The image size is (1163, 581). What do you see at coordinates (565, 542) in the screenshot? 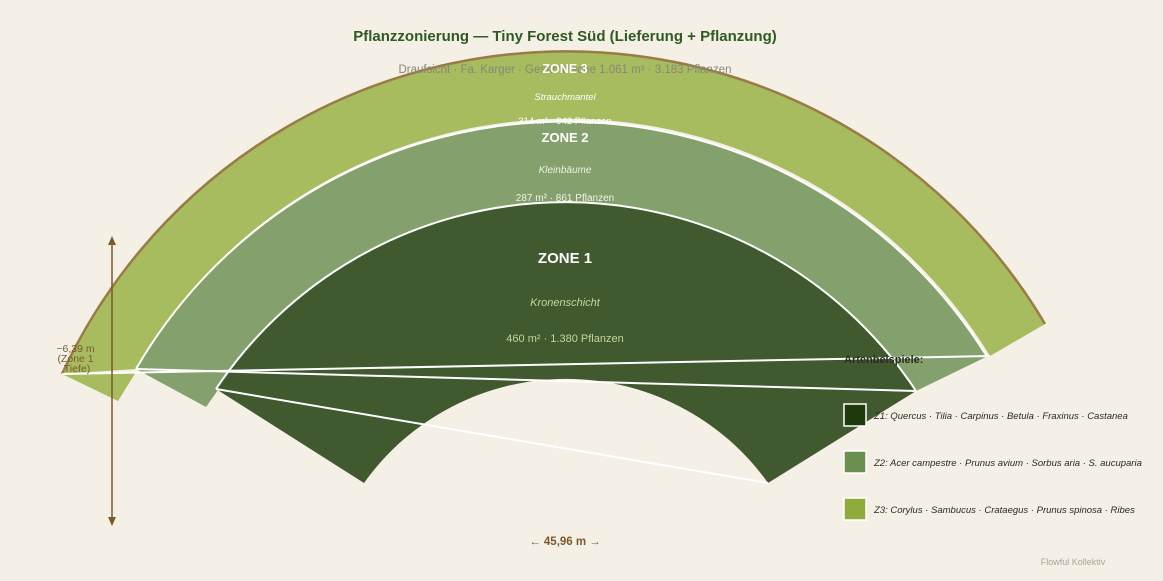
I see `width-label: ← 45,96 m →` at bounding box center [565, 542].